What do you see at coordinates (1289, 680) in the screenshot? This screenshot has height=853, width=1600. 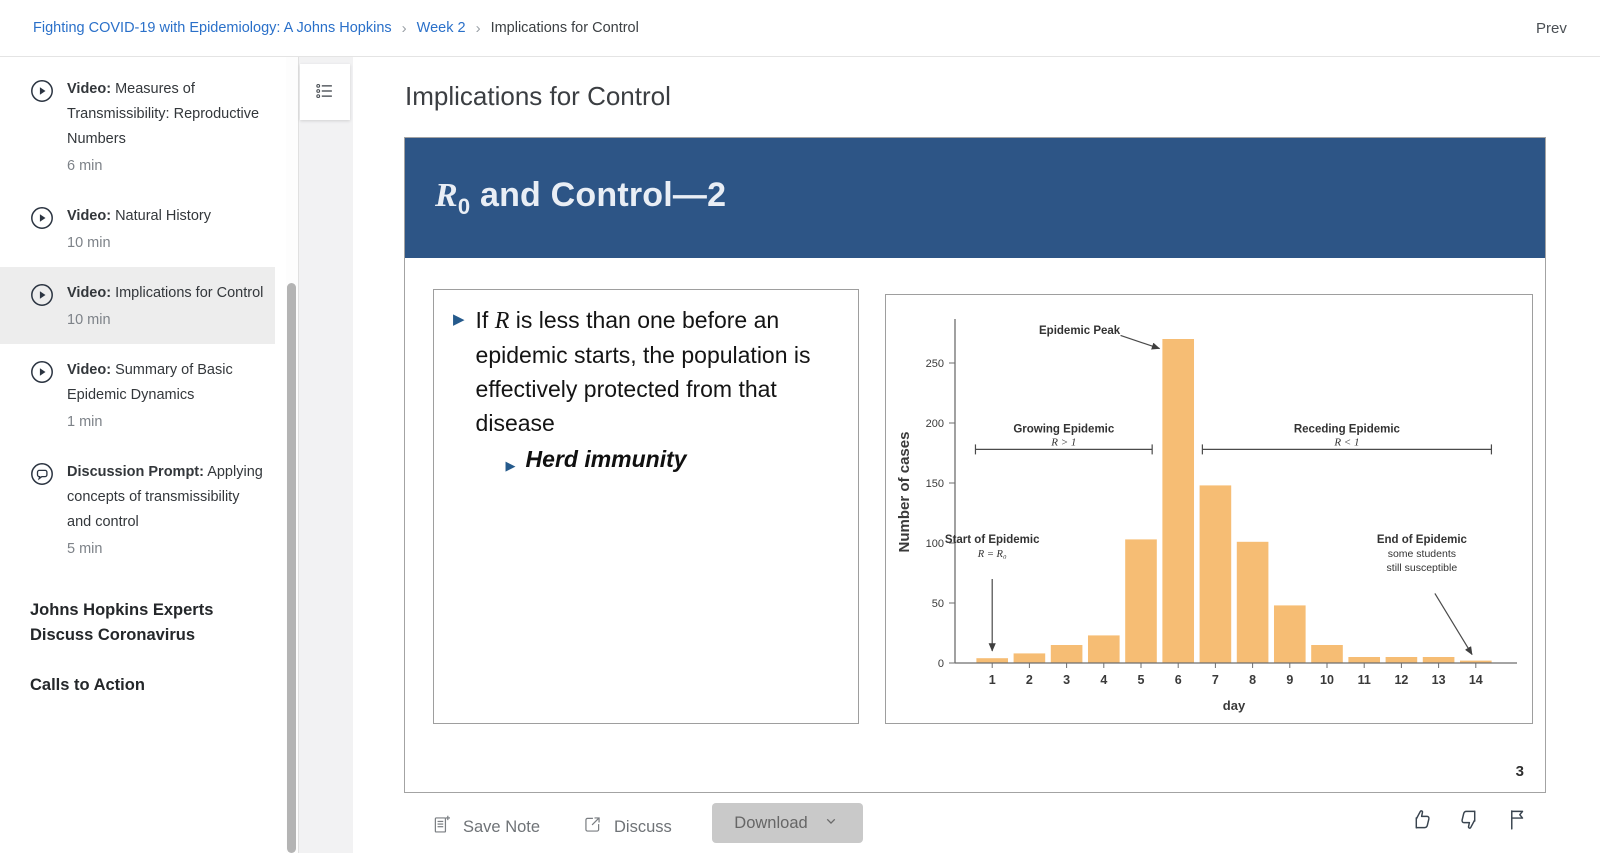 I see `svg-text: 9` at bounding box center [1289, 680].